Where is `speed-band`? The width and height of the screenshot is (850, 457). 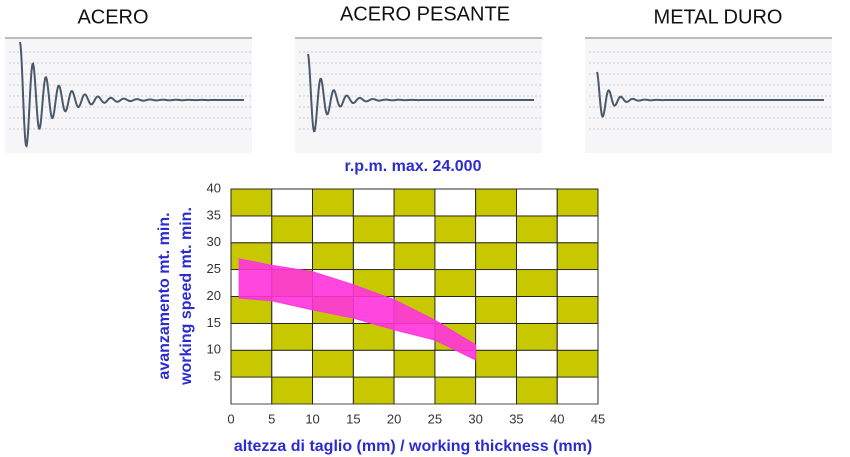
speed-band is located at coordinates (357, 309).